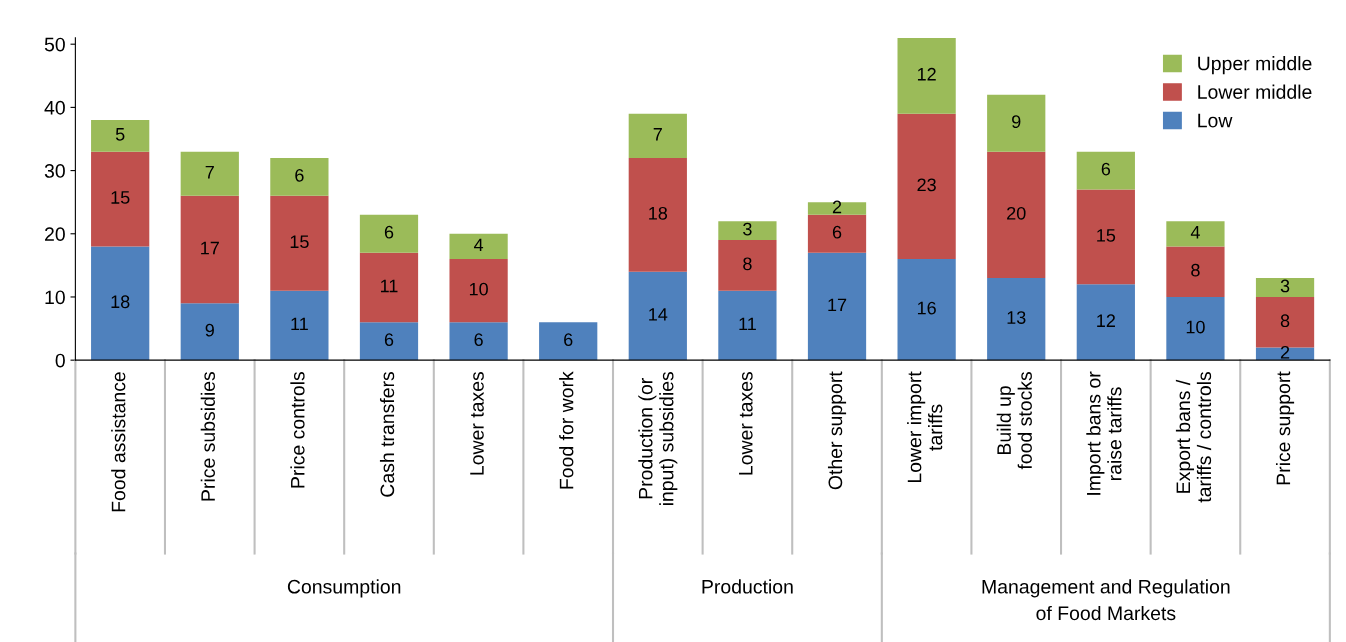  What do you see at coordinates (1285, 428) in the screenshot?
I see `x-tick-label: Price support` at bounding box center [1285, 428].